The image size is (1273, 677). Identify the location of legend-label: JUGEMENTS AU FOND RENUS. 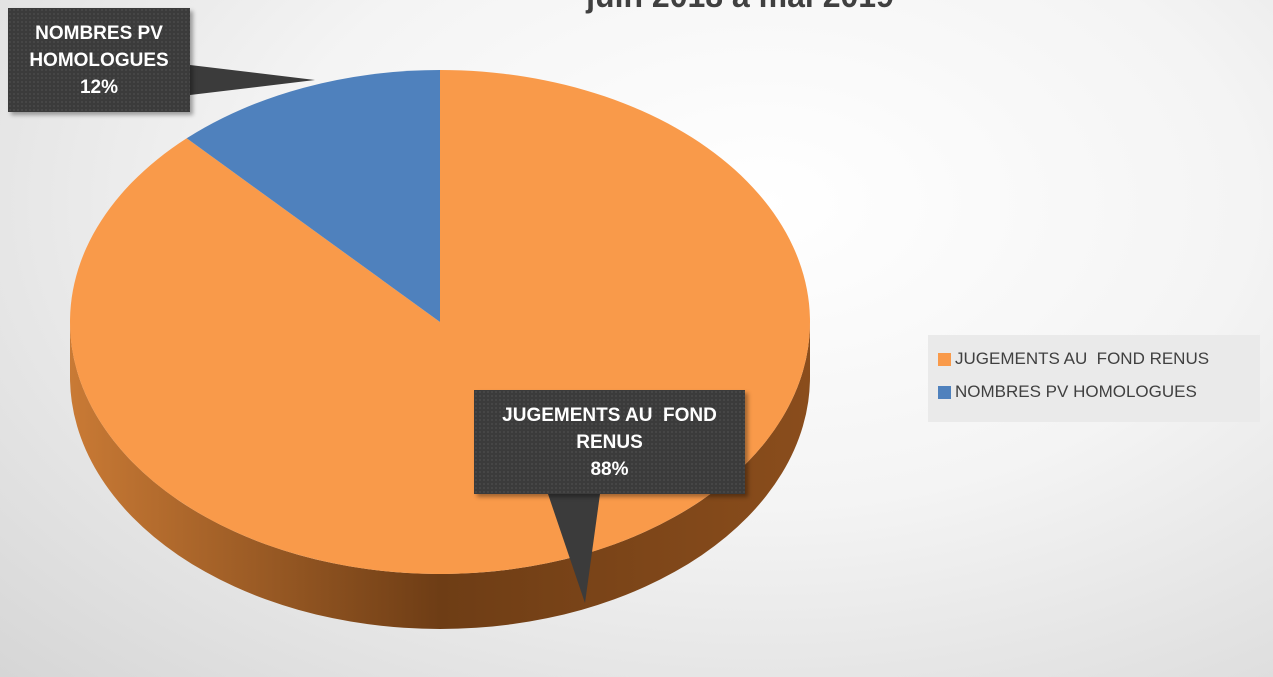
(1082, 358).